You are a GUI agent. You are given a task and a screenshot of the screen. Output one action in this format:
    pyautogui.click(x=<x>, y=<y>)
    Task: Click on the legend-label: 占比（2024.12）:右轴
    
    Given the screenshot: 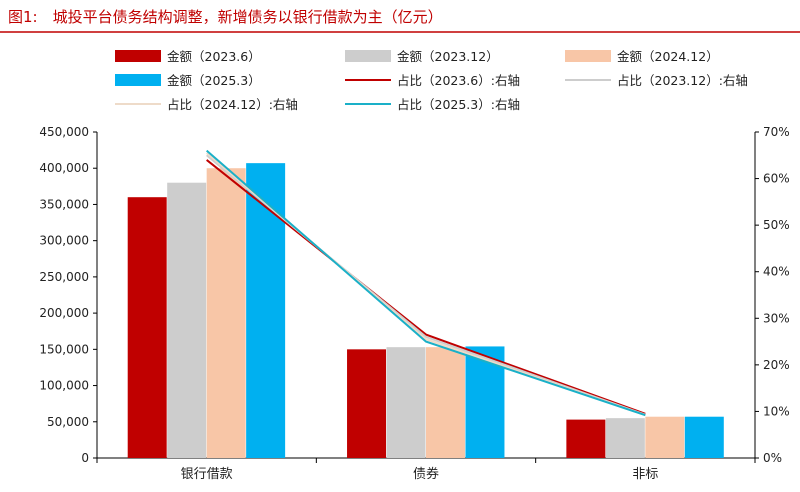 What is the action you would take?
    pyautogui.click(x=232, y=104)
    